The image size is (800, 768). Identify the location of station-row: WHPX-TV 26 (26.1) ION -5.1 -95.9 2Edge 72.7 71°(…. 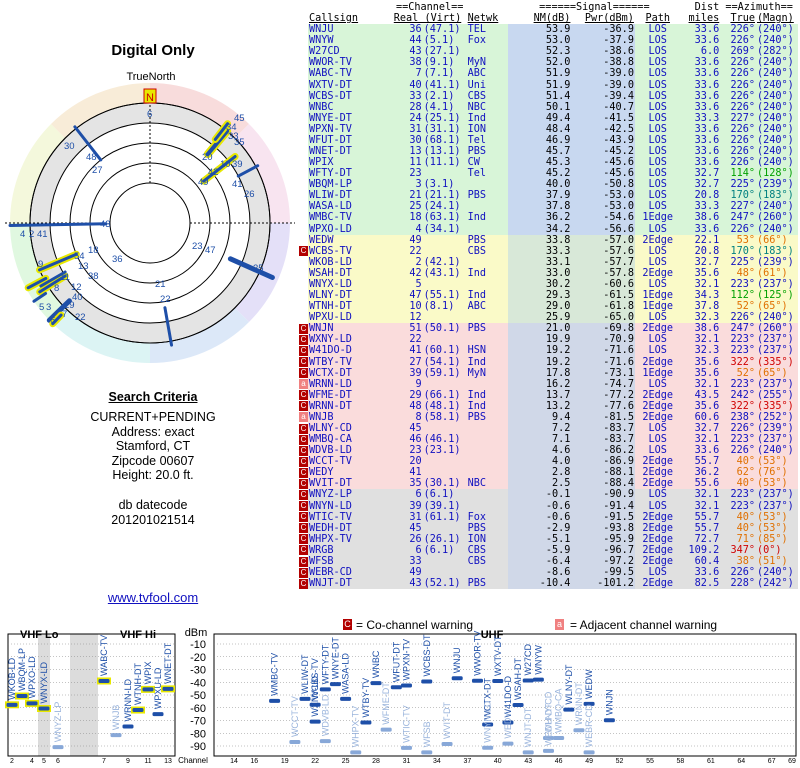
(553, 539).